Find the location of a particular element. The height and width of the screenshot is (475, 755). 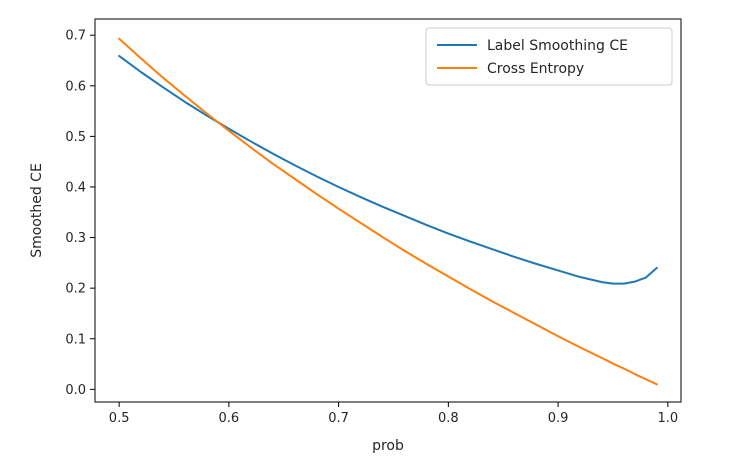

x-tick-label: 0.6 is located at coordinates (229, 418).